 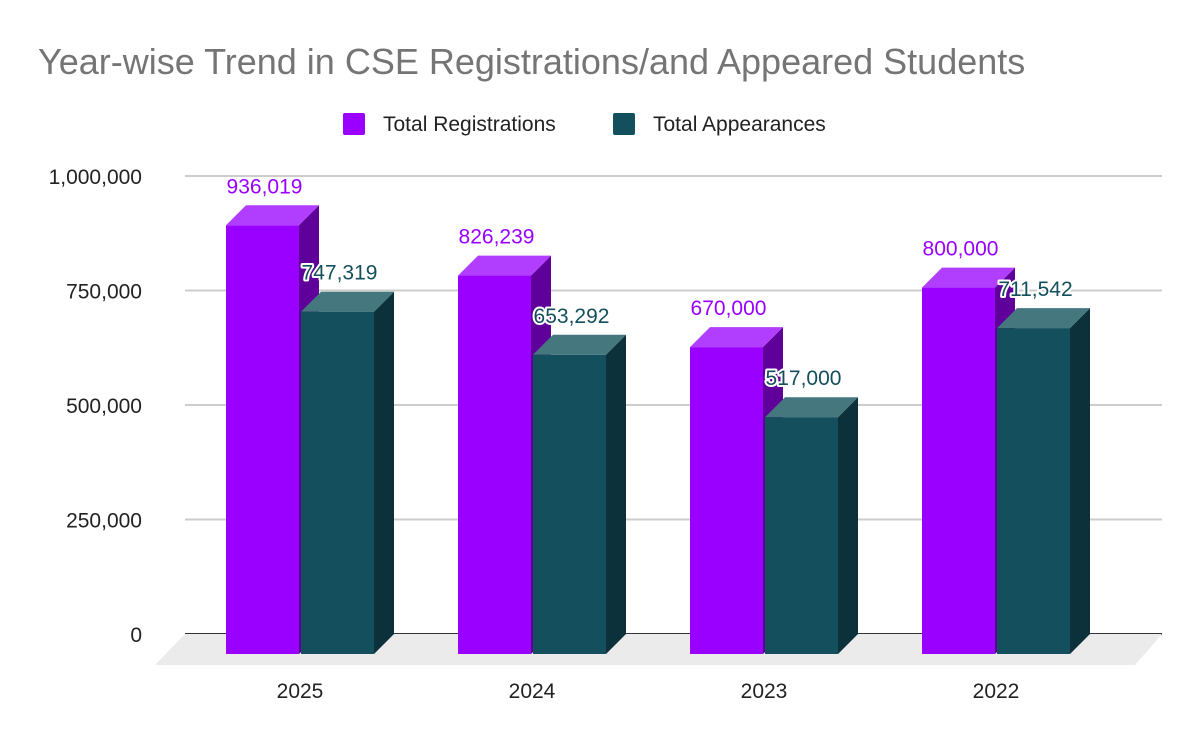 I want to click on legend-label-0: Total Registrations, so click(x=469, y=124).